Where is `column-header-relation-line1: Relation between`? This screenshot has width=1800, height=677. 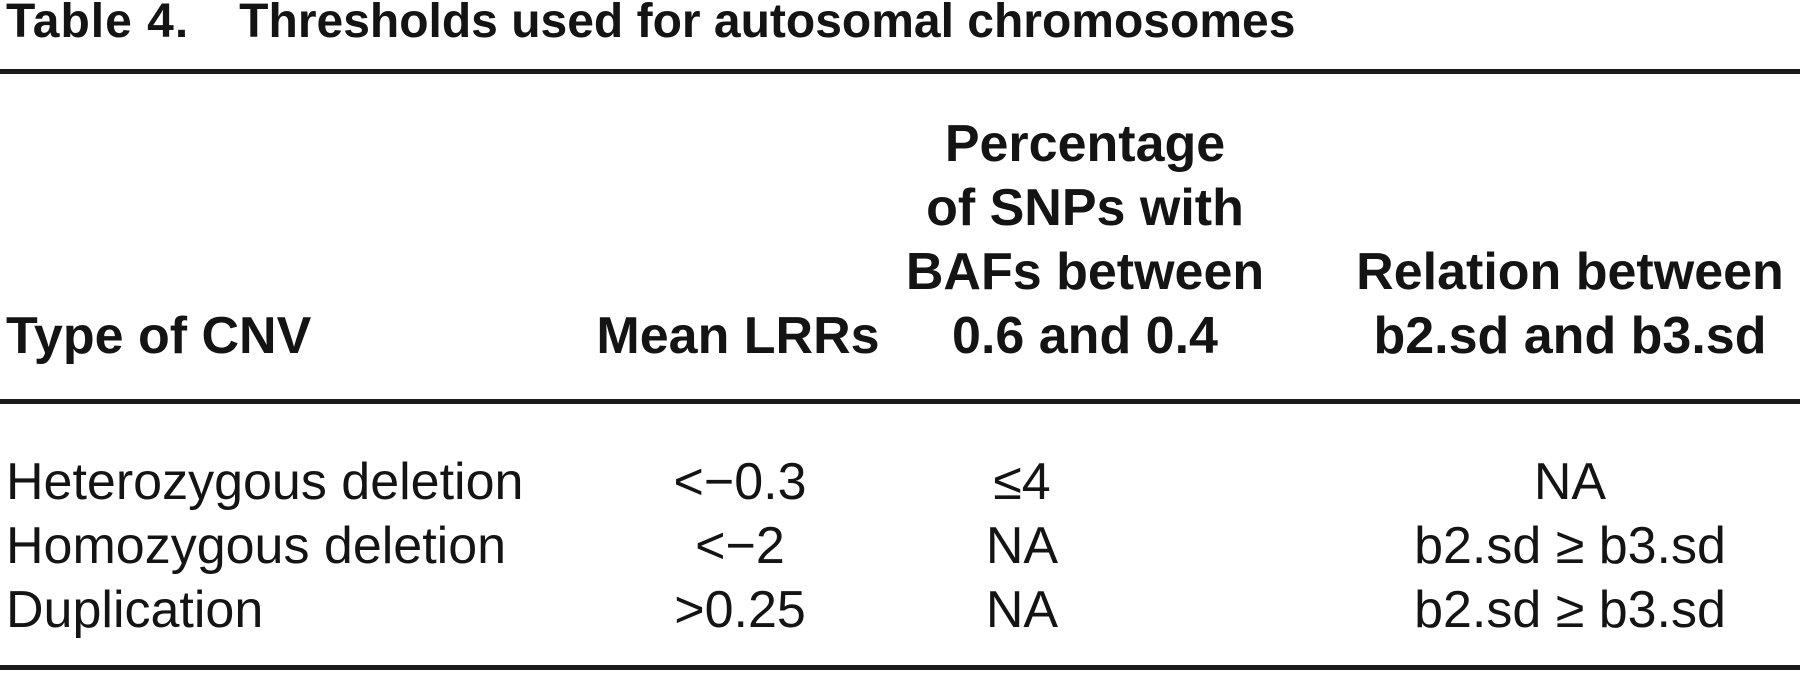 column-header-relation-line1: Relation between is located at coordinates (1570, 272).